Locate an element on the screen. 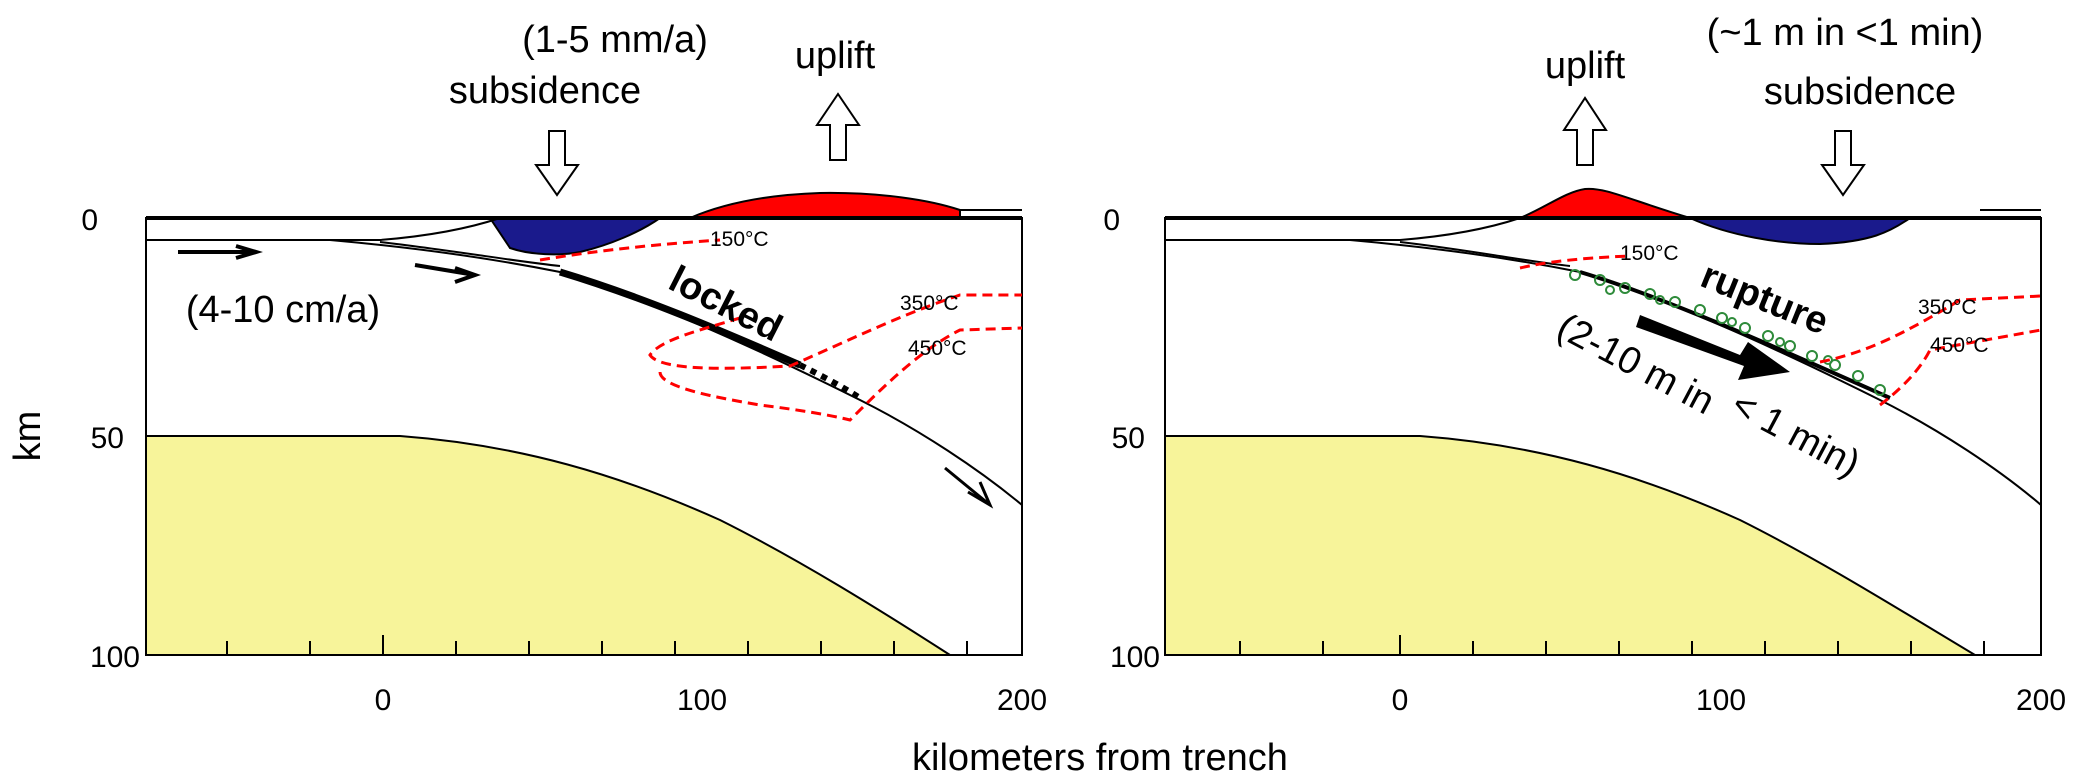  left-convergence-rate: (4-10 cm/a) is located at coordinates (283, 310).